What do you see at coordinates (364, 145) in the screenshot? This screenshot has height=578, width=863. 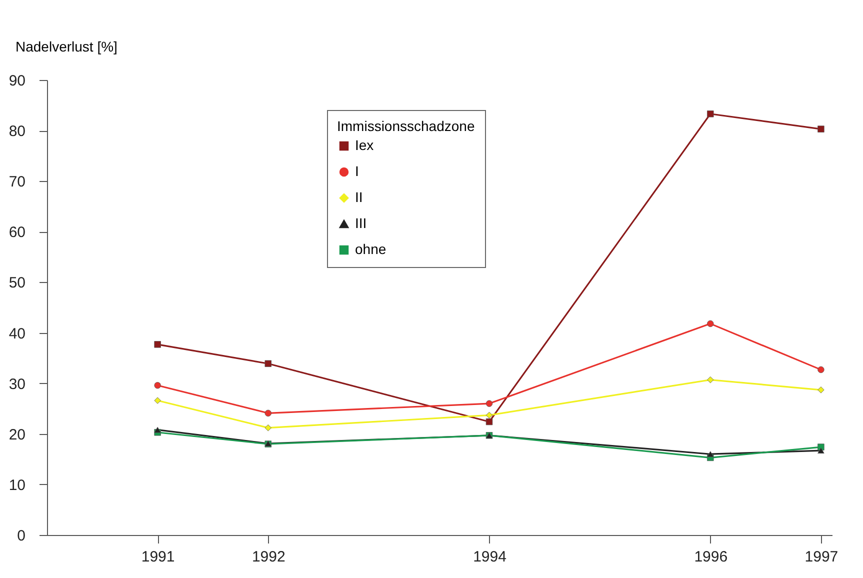 I see `legend-label: Iex` at bounding box center [364, 145].